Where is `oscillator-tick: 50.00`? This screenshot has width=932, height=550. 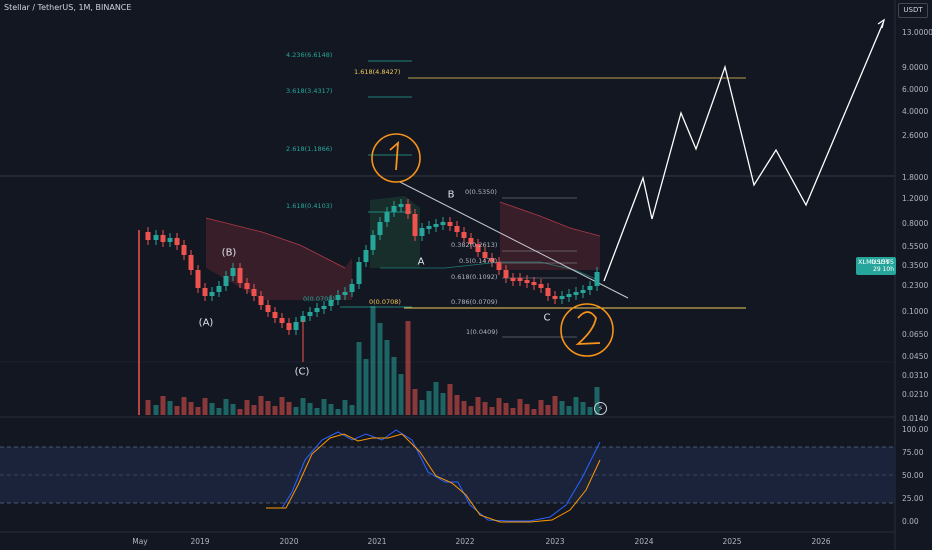 oscillator-tick: 50.00 is located at coordinates (913, 475).